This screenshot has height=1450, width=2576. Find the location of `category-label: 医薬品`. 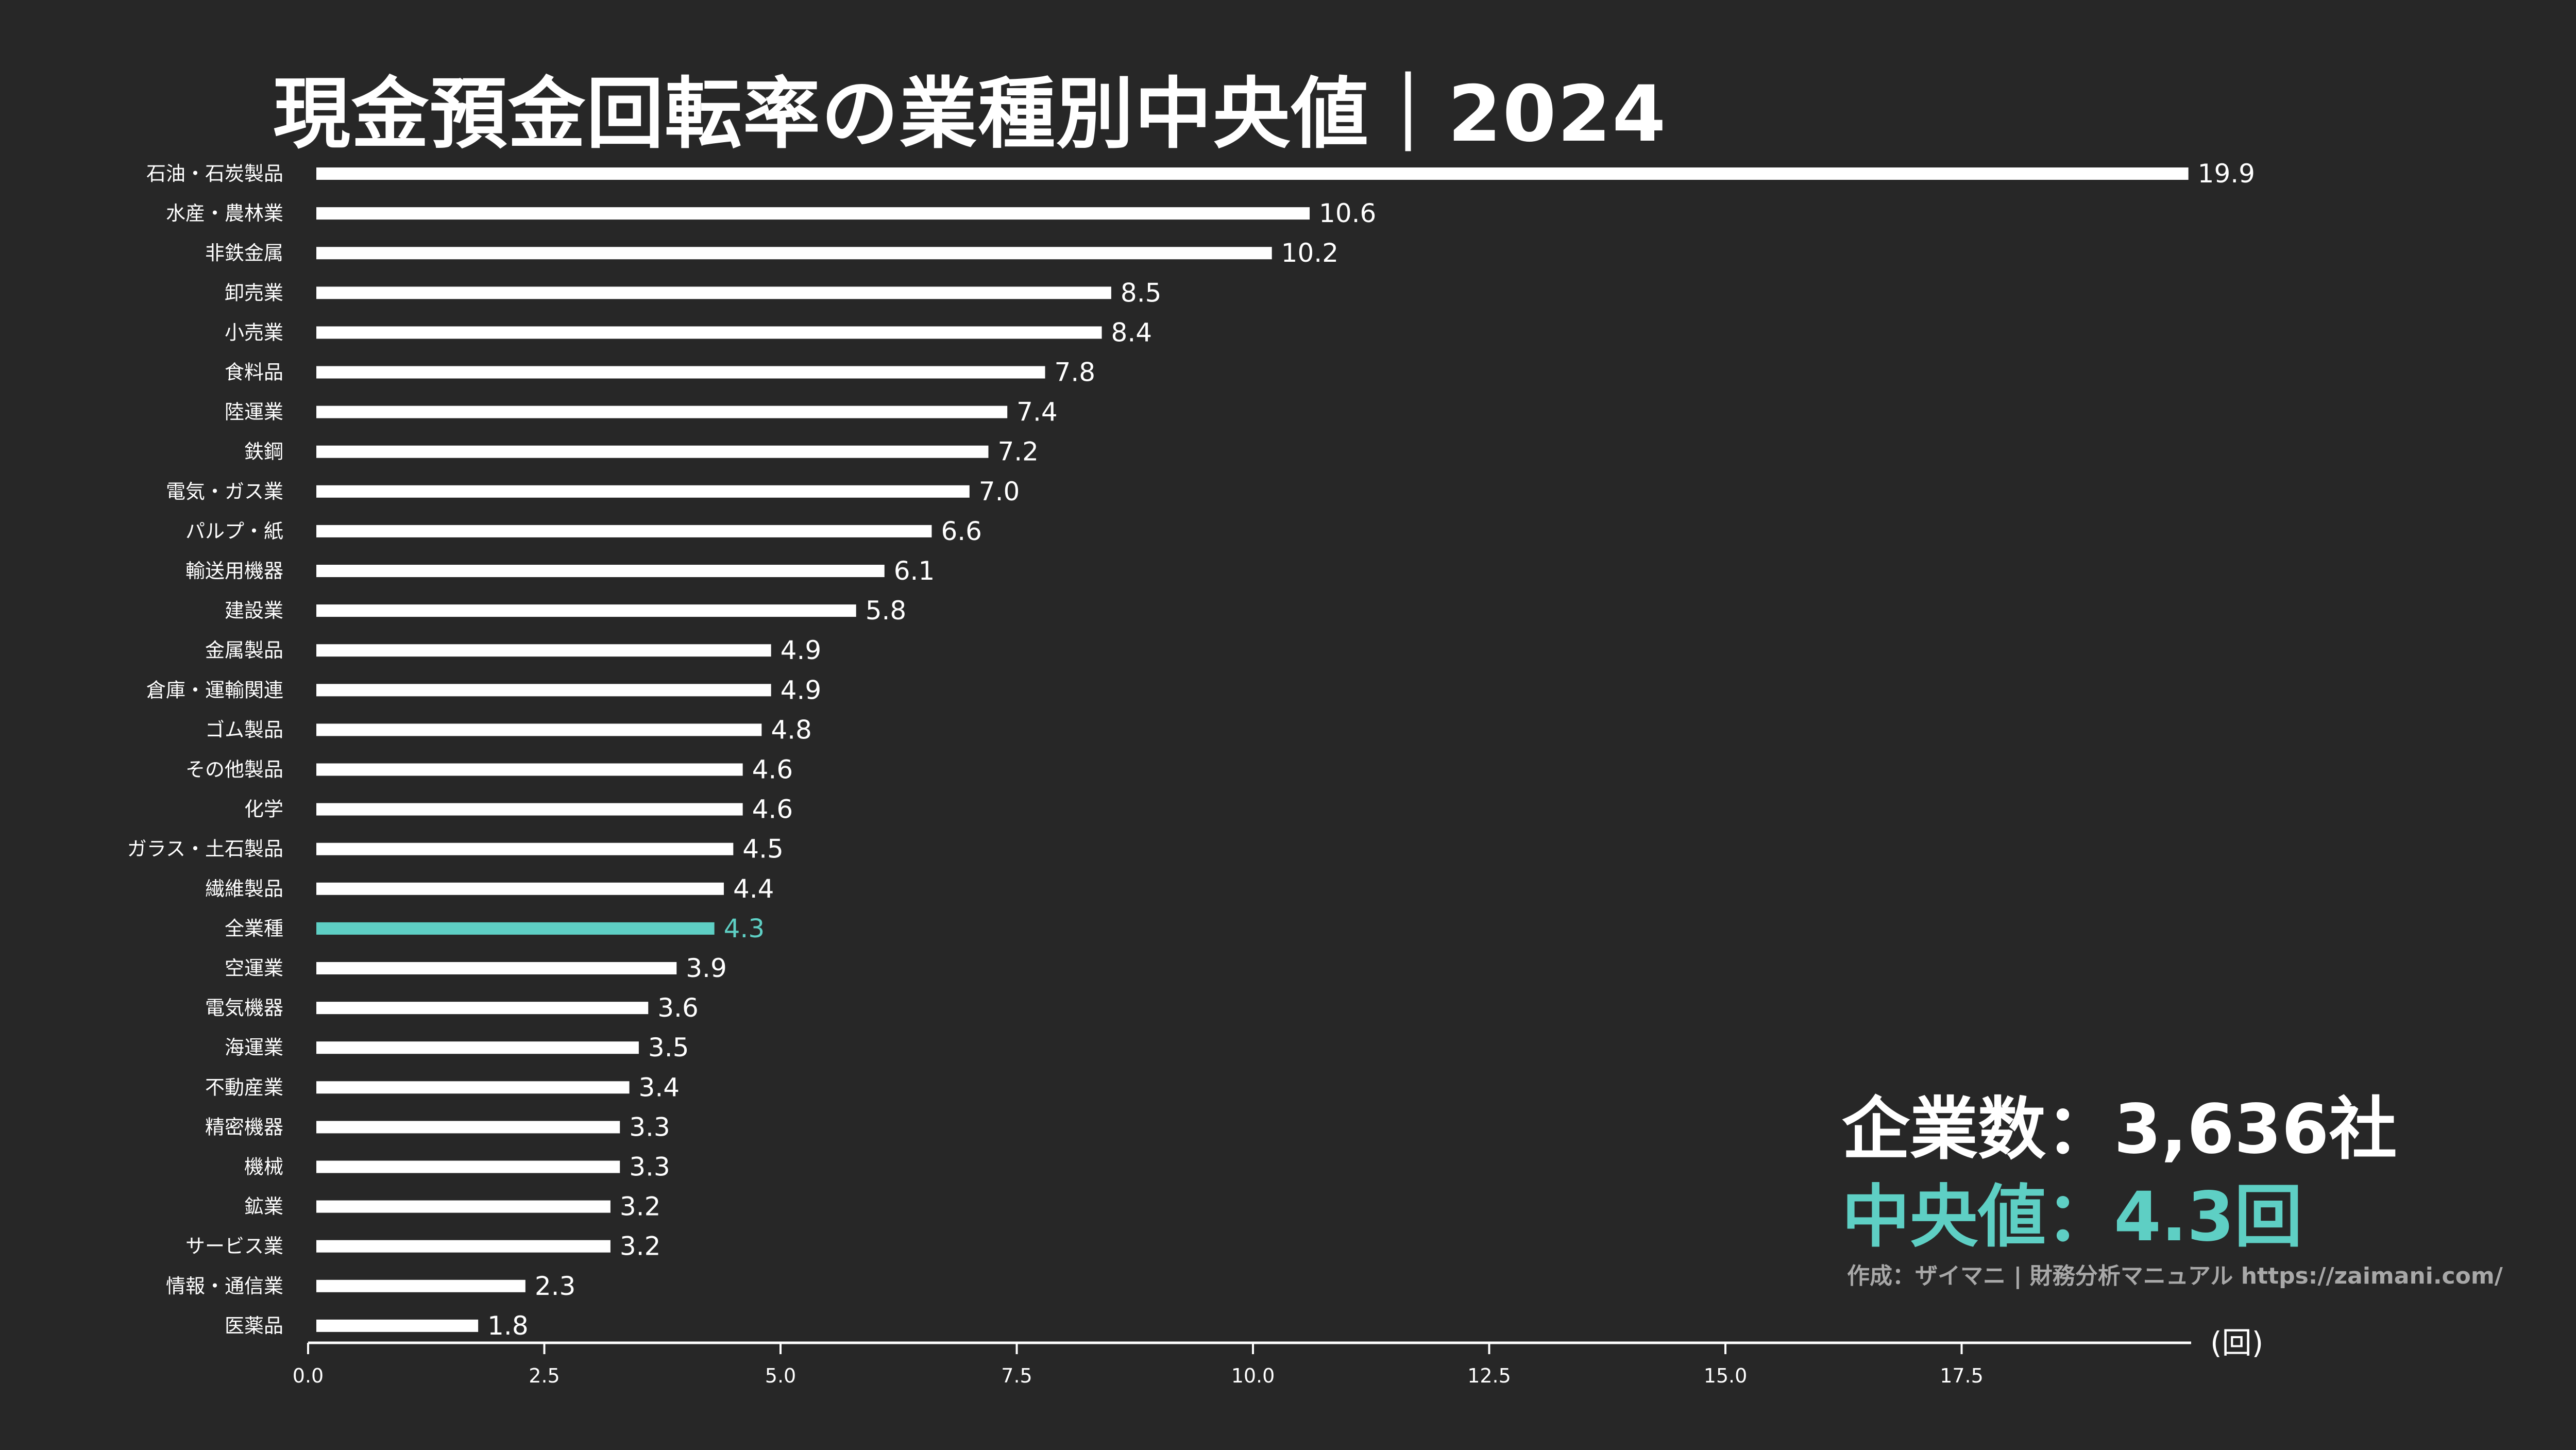

category-label: 医薬品 is located at coordinates (254, 1325).